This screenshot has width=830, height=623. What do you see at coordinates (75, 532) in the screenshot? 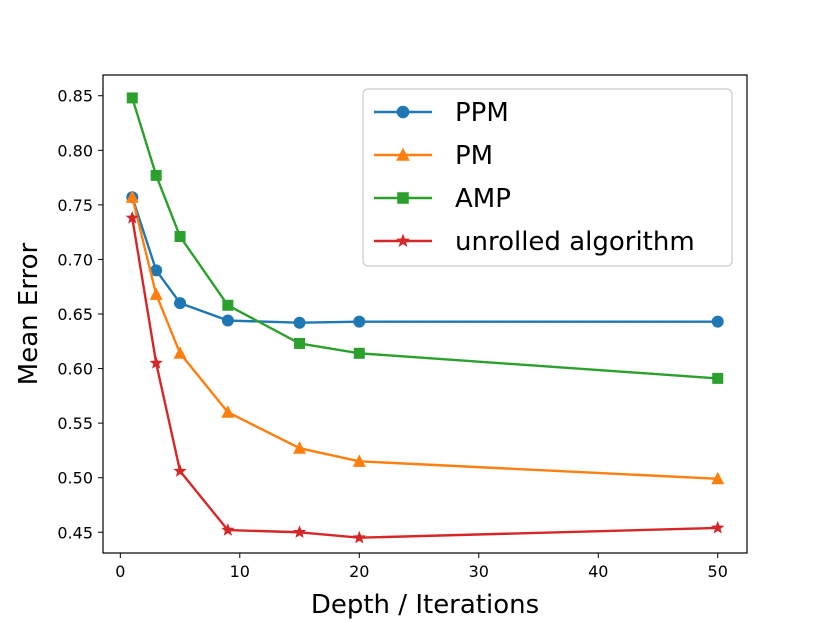
I see `y-tick-label: 0.45` at bounding box center [75, 532].